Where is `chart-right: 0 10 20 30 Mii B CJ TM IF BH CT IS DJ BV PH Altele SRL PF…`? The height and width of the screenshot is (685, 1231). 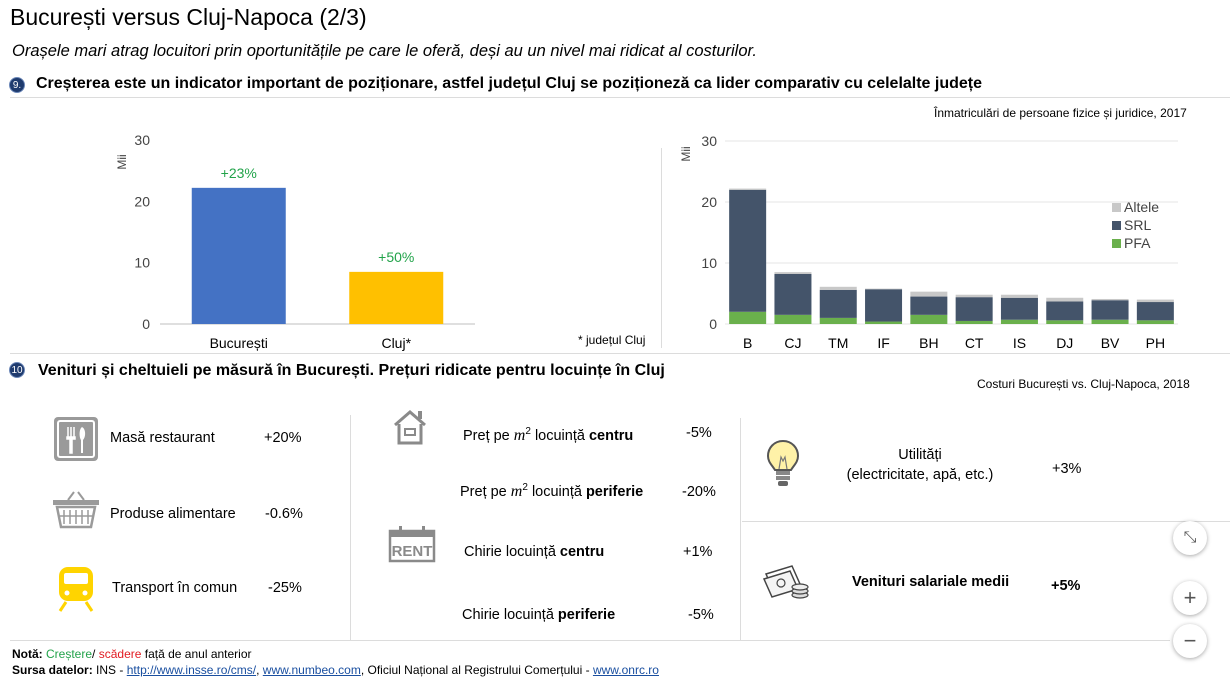
chart-right: 0 10 20 30 Mii B CJ TM IF BH CT IS DJ BV PH Altele SRL PF… is located at coordinates (928, 242).